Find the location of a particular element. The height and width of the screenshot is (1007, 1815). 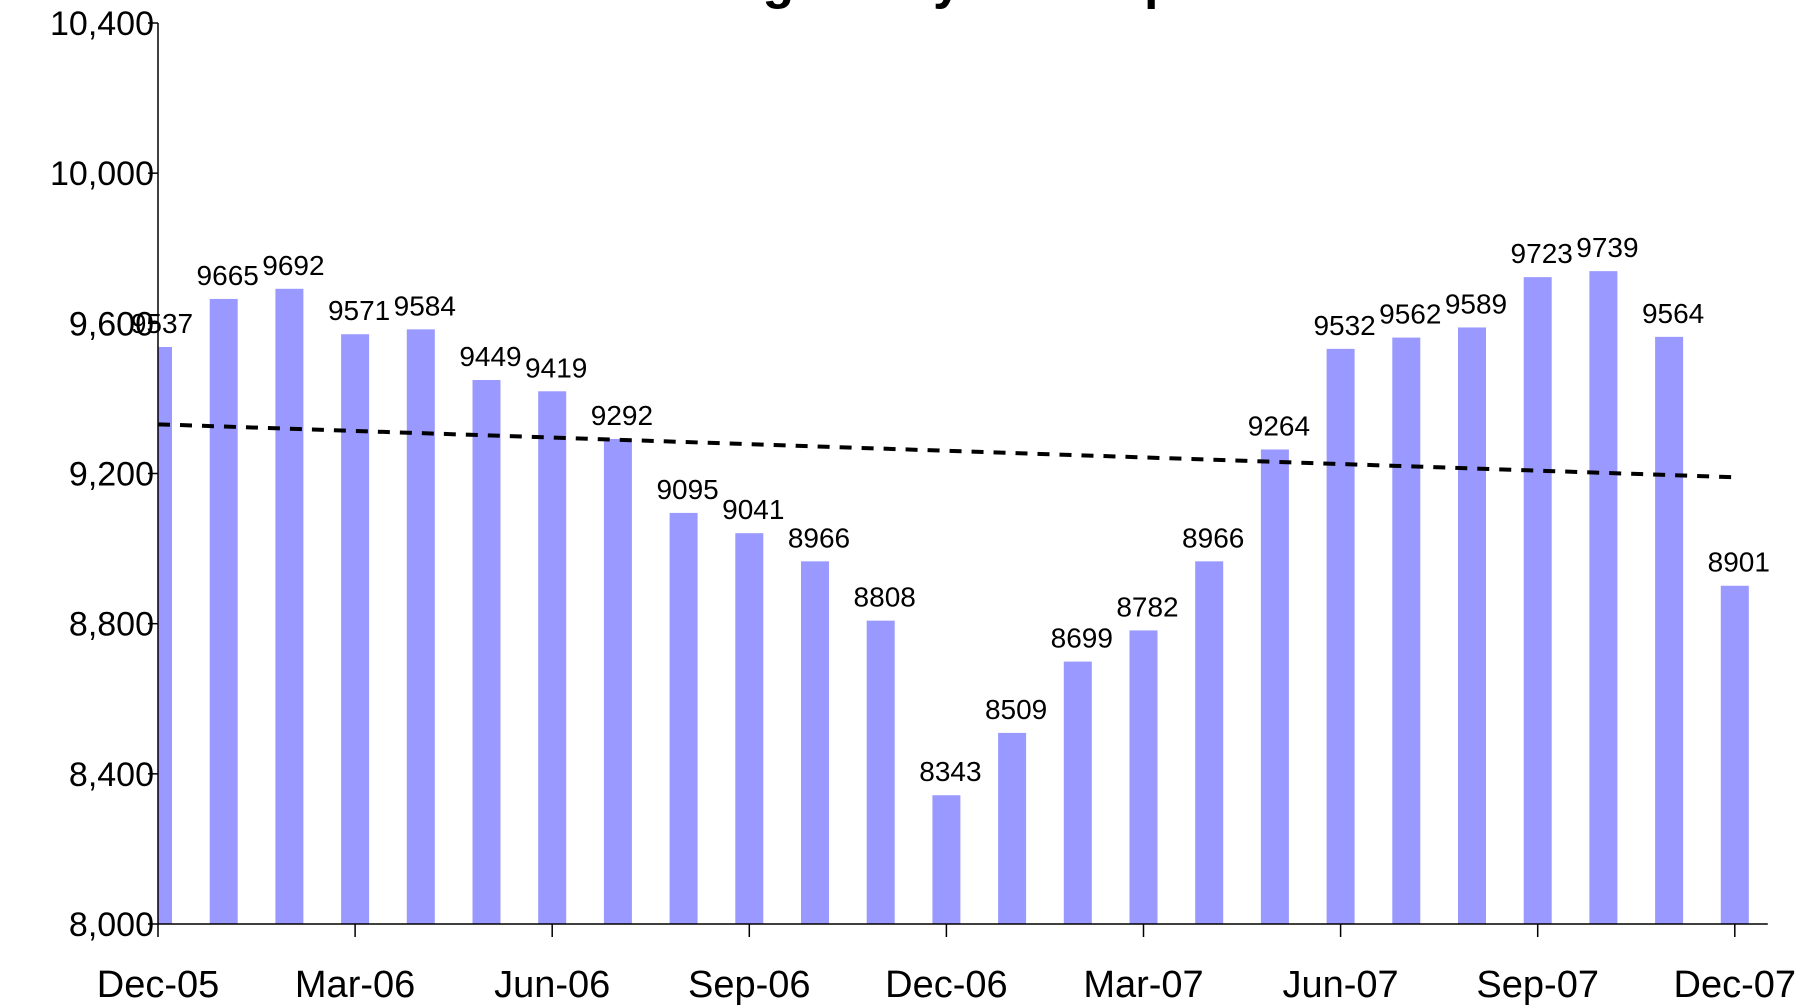

x-tick-label: Dec-05 is located at coordinates (158, 985).